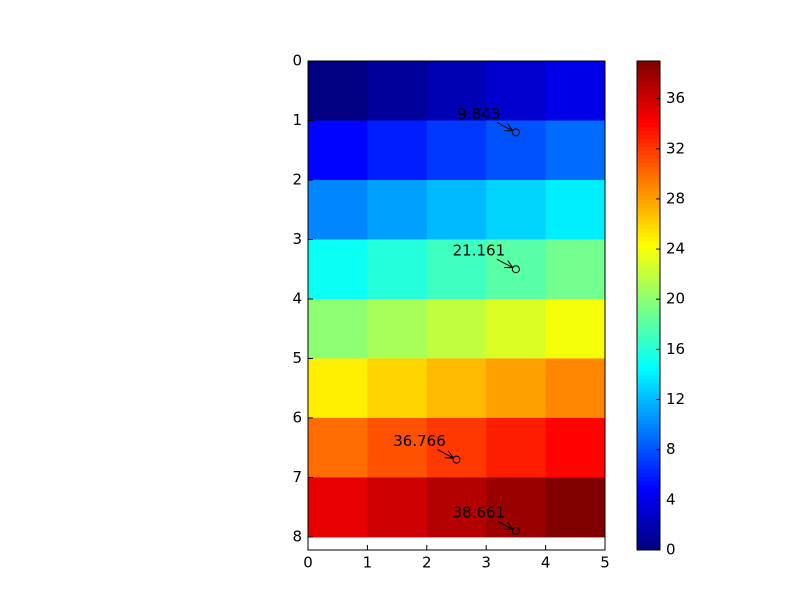 This screenshot has width=812, height=612. Describe the element at coordinates (368, 563) in the screenshot. I see `x-tick-label: 1` at that location.